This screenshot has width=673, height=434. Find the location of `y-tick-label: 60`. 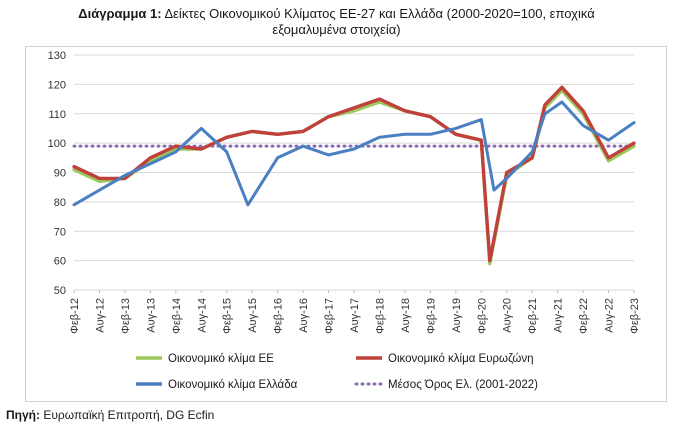

y-tick-label: 60 is located at coordinates (60, 262).